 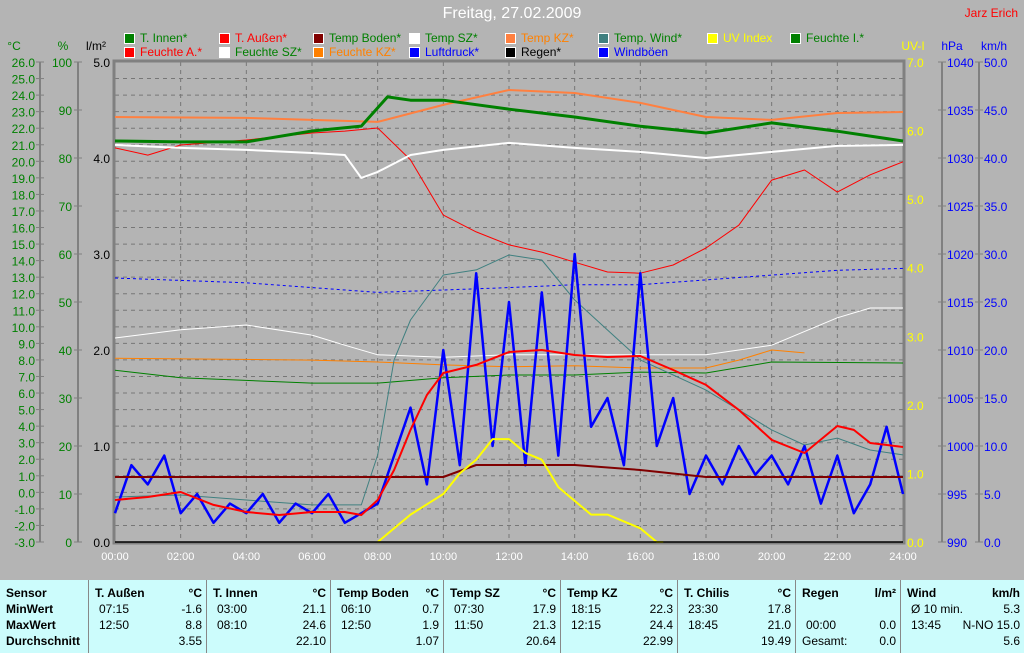 What do you see at coordinates (26, 361) in the screenshot?
I see `celsius-tick-label: 8.0` at bounding box center [26, 361].